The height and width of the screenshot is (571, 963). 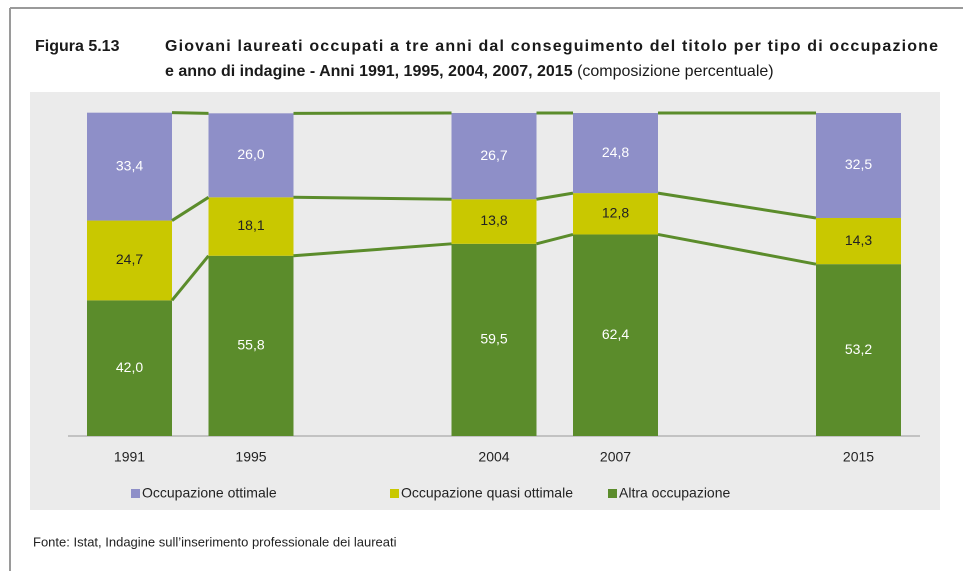 I want to click on x-tick-label: 2007, so click(x=615, y=457).